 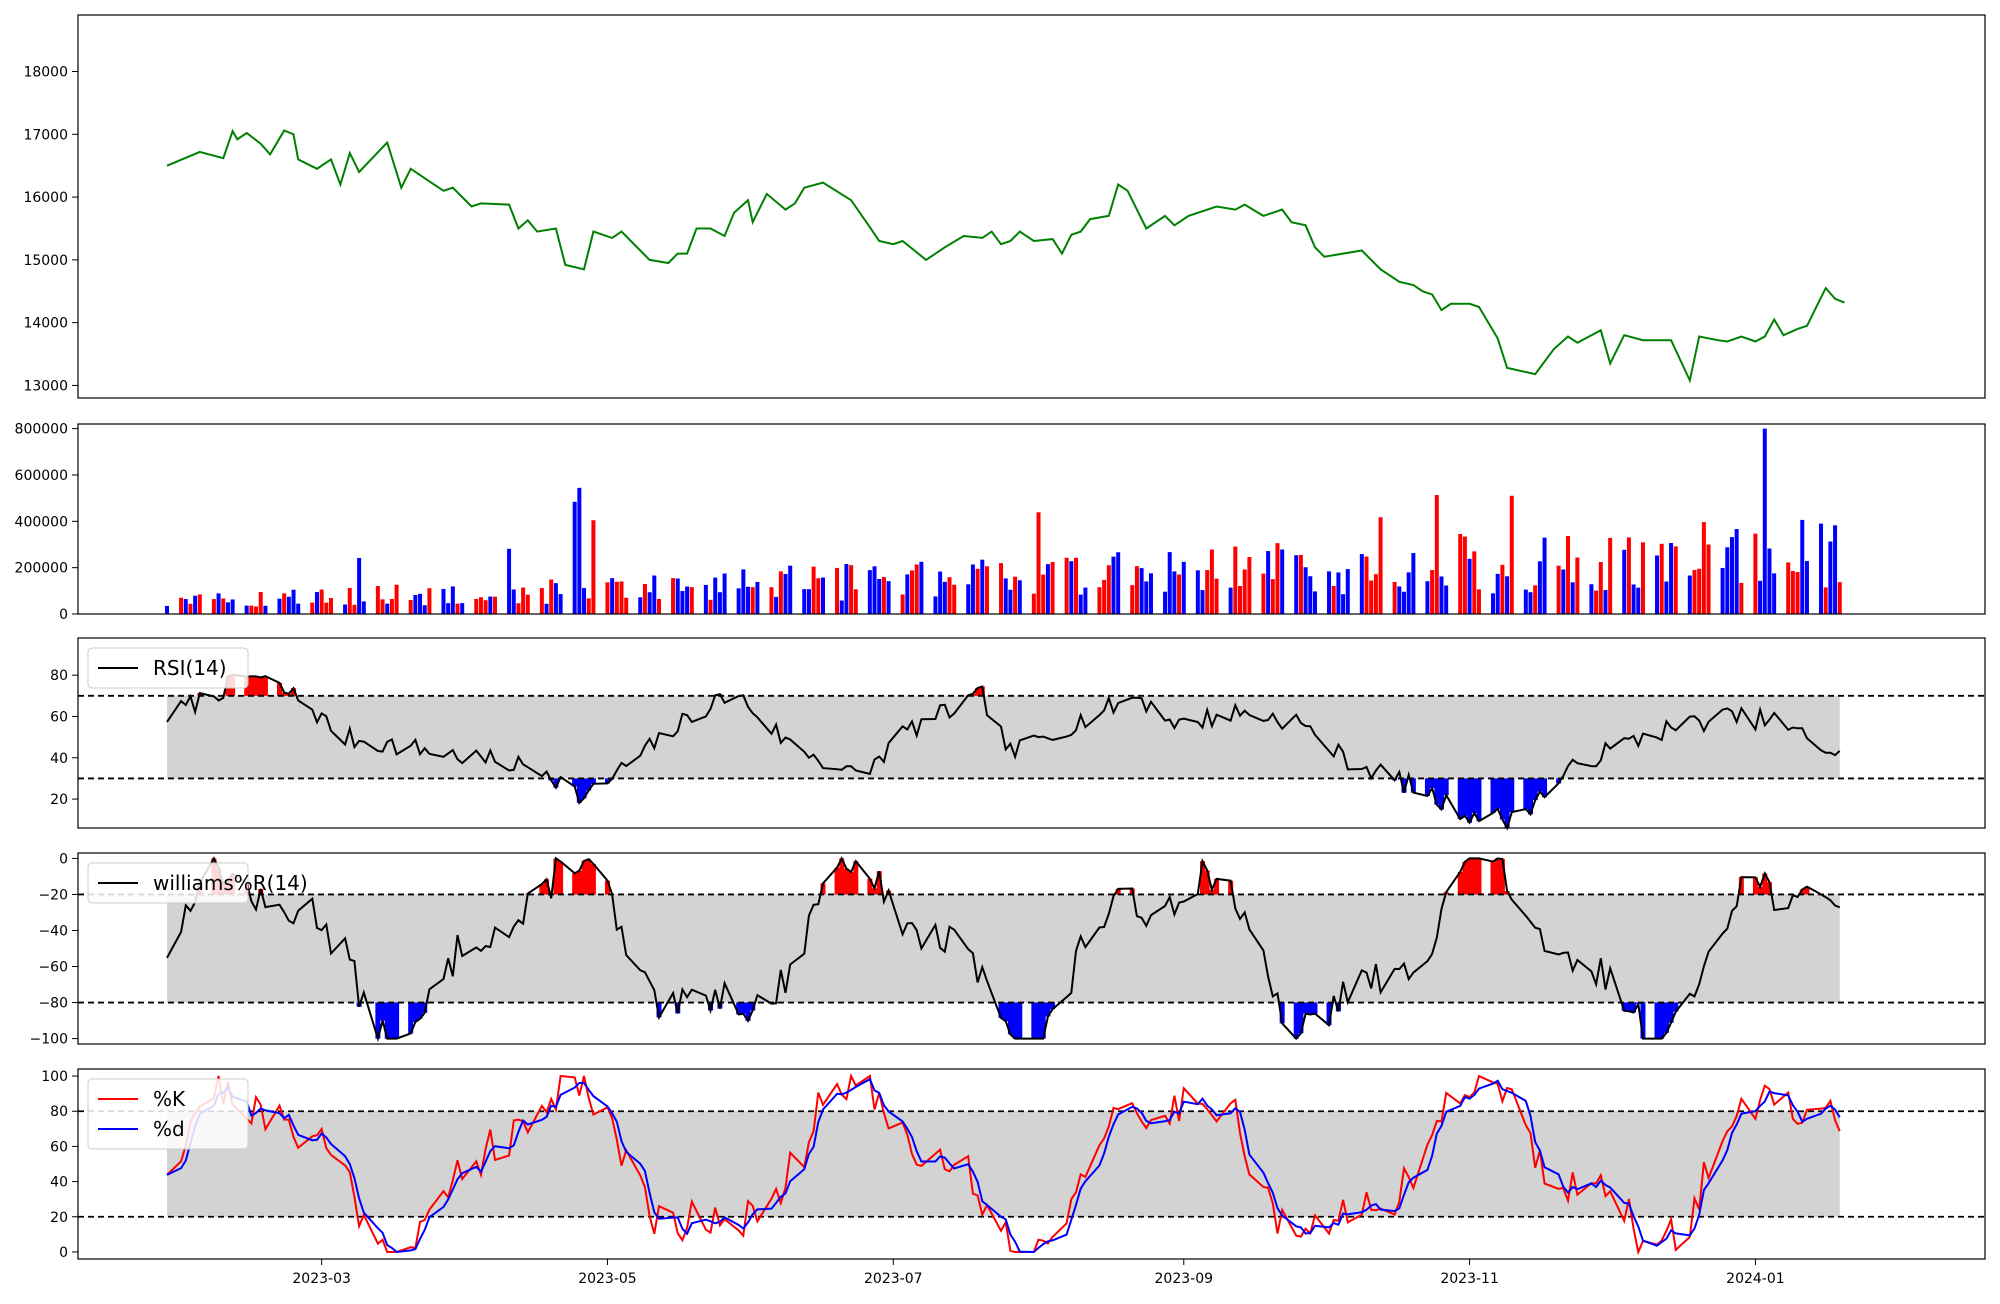 I want to click on williams-ytick-label: −60, so click(x=53, y=968).